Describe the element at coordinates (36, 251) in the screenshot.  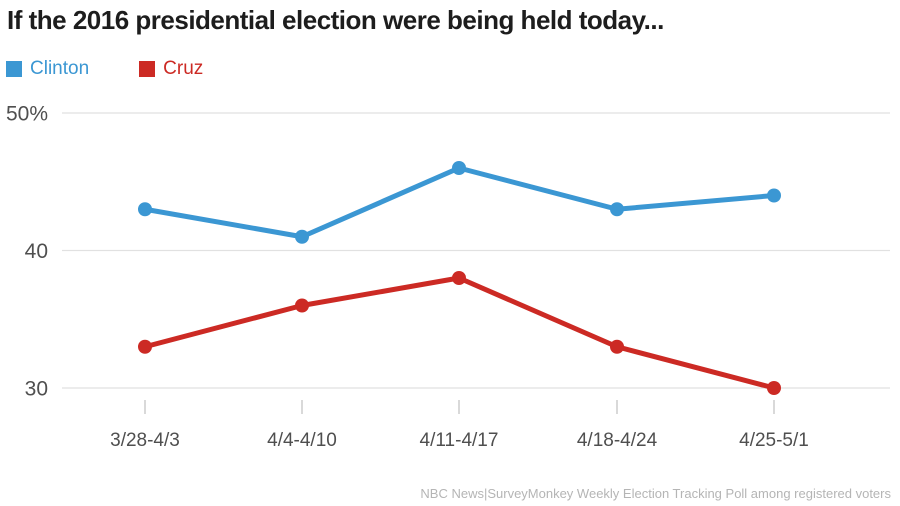
I see `y-axis-label: 40` at that location.